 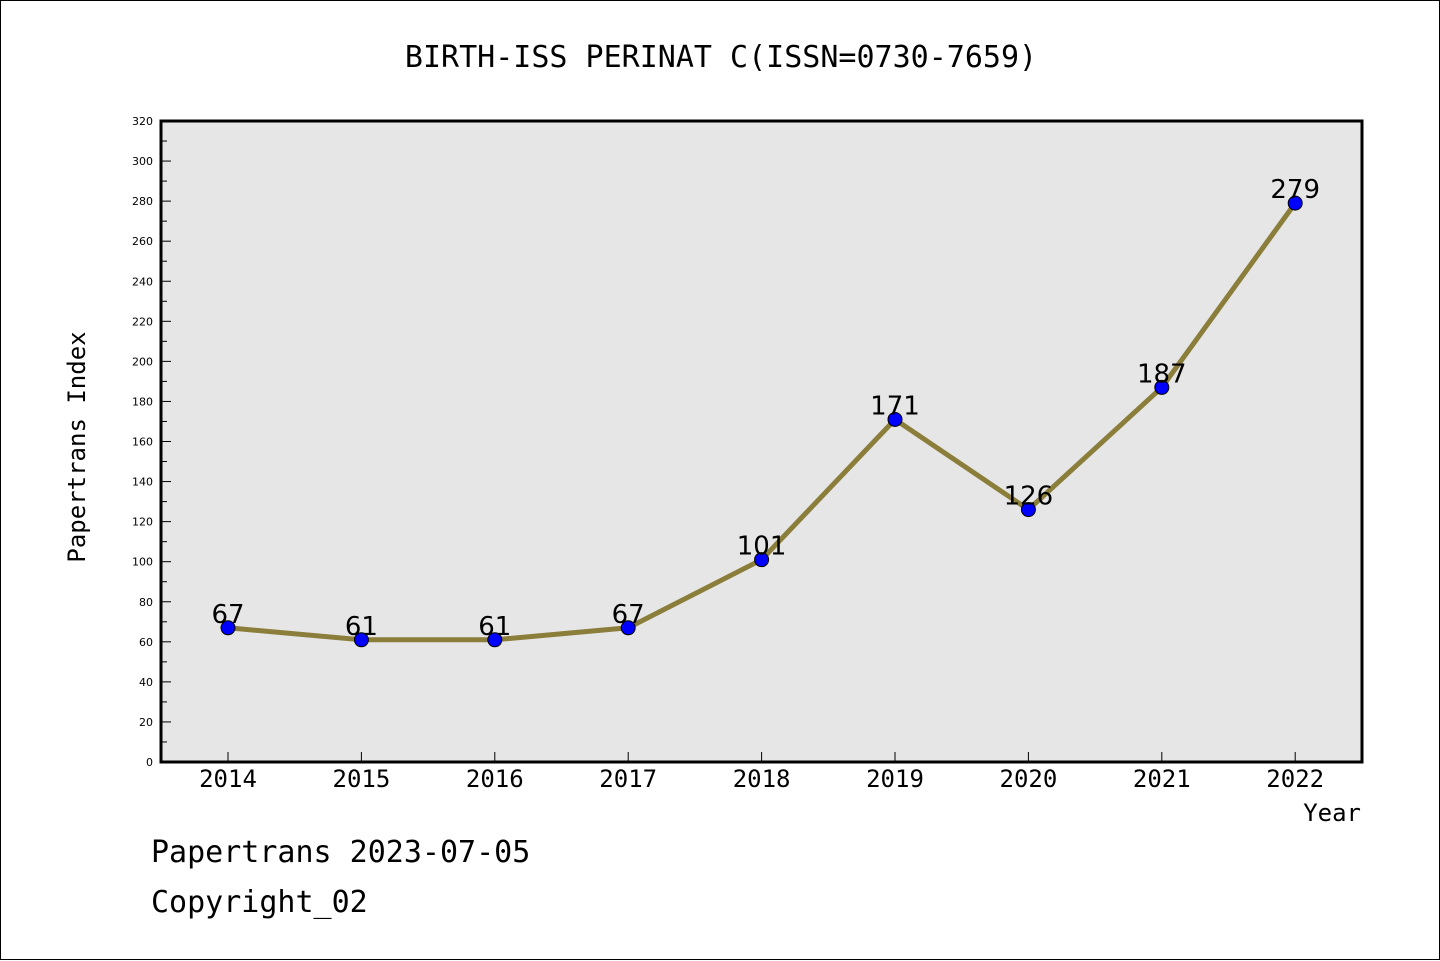 What do you see at coordinates (142, 562) in the screenshot?
I see `y-tick-label: 100` at bounding box center [142, 562].